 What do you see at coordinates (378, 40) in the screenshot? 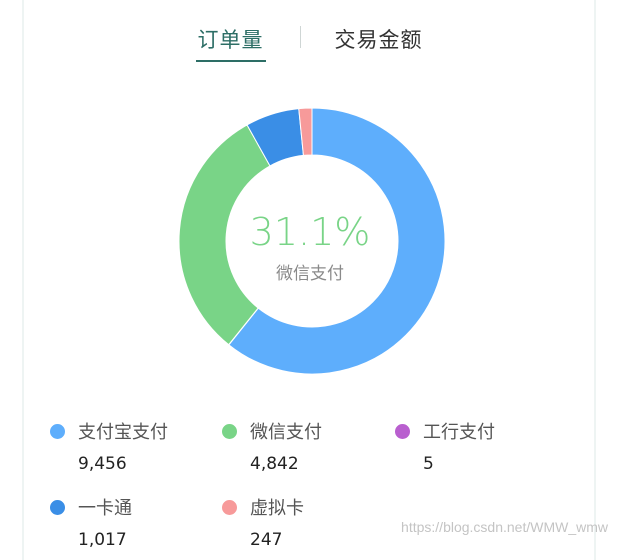
I see `tab-transaction-amount: 交易金额` at bounding box center [378, 40].